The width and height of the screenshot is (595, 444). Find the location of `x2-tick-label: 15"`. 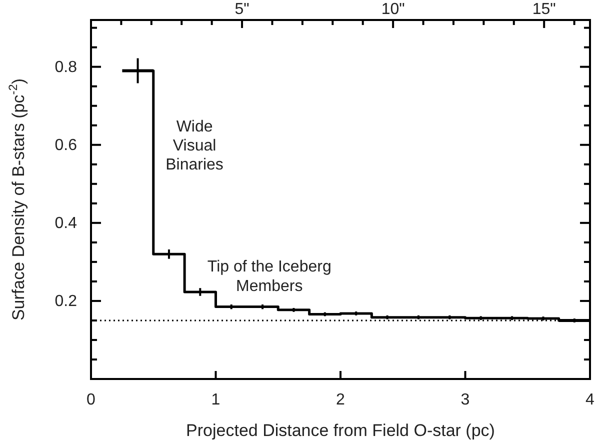

x2-tick-label: 15" is located at coordinates (544, 9).